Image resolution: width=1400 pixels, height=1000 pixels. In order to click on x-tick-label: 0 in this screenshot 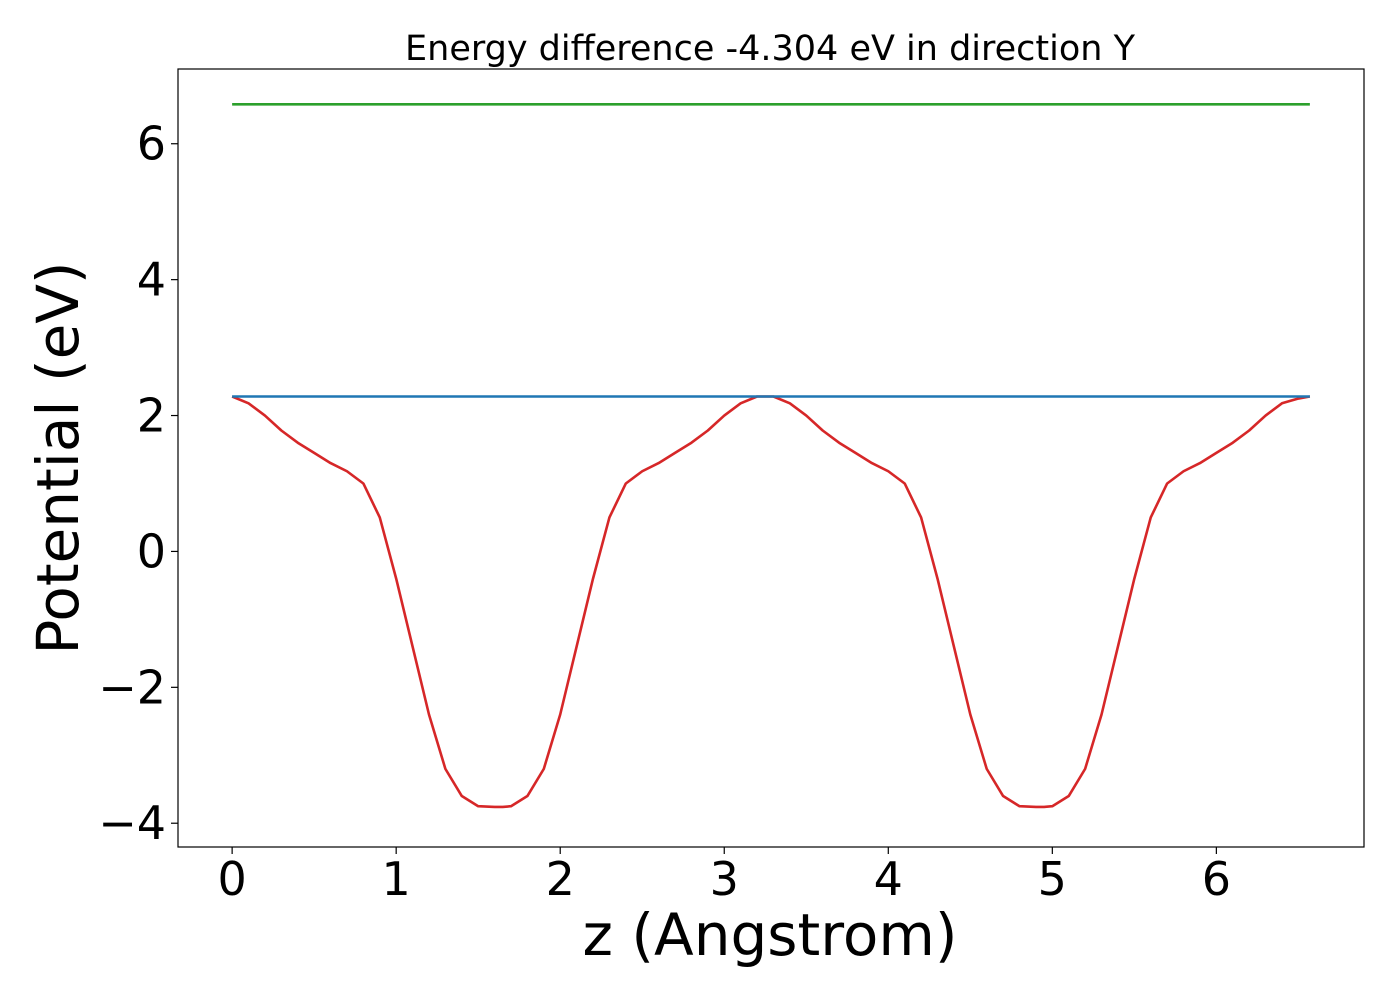, I will do `click(231, 879)`.